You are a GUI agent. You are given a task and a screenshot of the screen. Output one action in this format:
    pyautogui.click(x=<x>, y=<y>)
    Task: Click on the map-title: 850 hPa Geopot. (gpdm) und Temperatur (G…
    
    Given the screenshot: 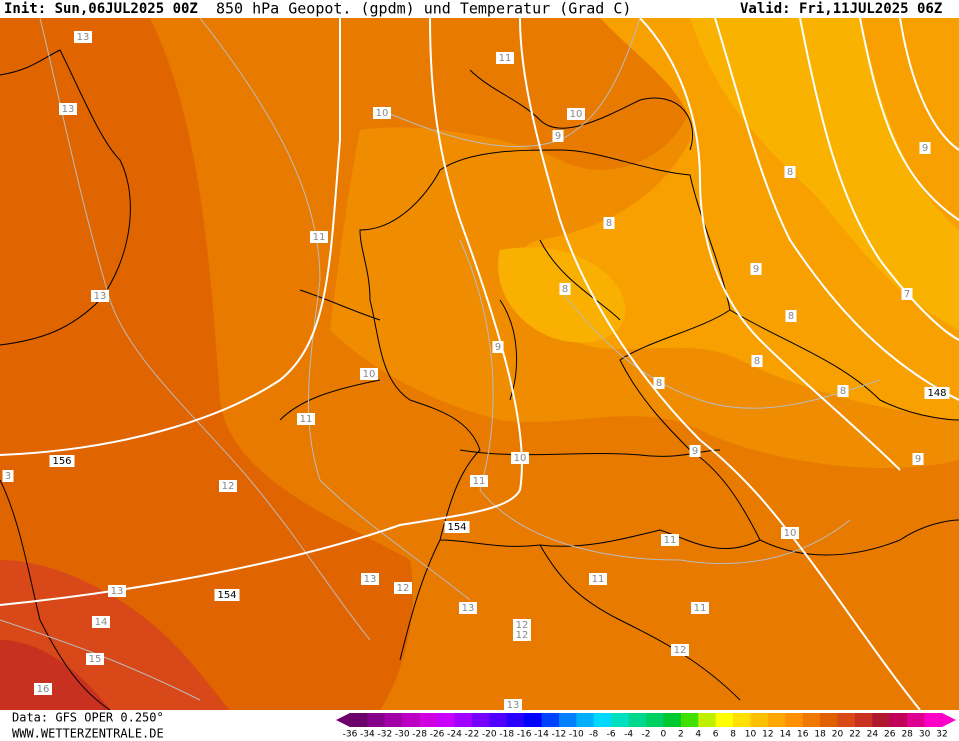 What is the action you would take?
    pyautogui.click(x=423, y=9)
    